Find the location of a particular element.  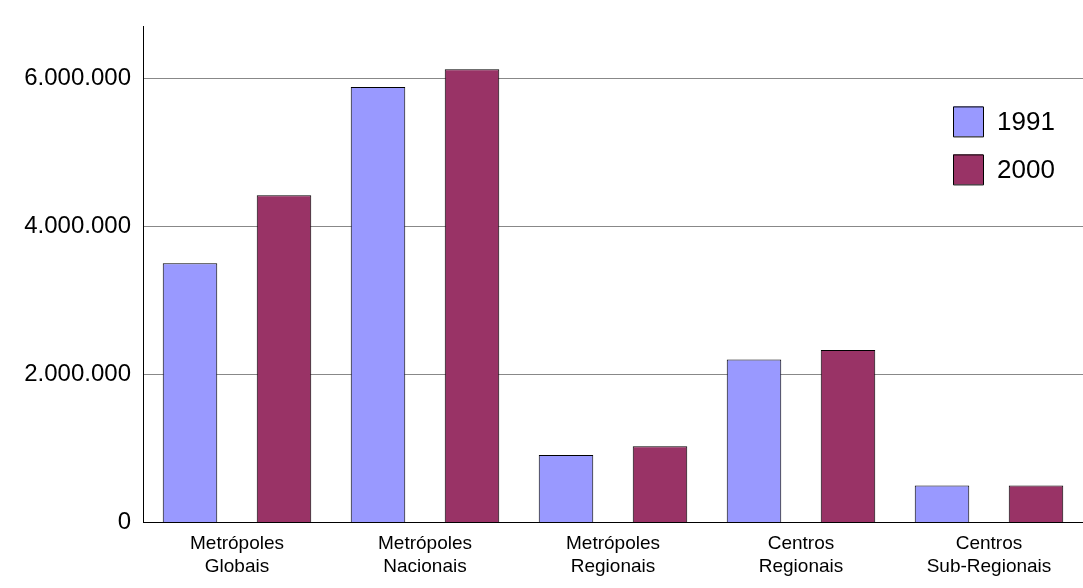

x-tick-label: Metrópoles Globais is located at coordinates (237, 554).